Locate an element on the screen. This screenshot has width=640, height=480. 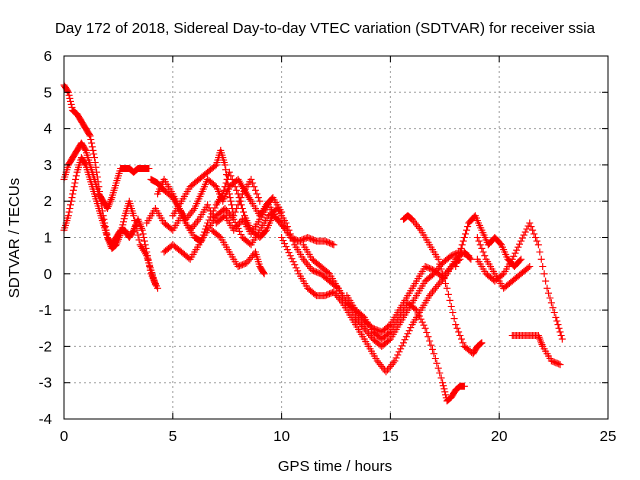
y-tick-label: 0 is located at coordinates (48, 274).